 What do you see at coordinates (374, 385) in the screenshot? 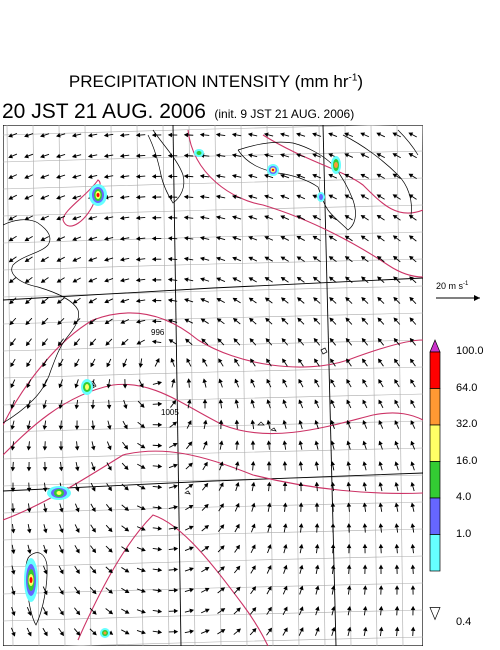
I see `meridian-line` at bounding box center [374, 385].